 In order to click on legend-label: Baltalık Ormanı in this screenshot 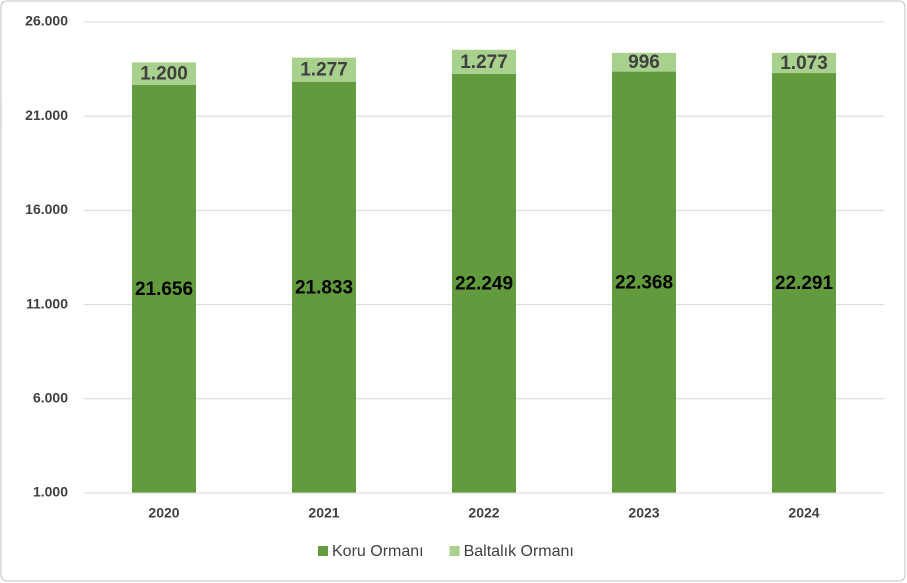, I will do `click(519, 551)`.